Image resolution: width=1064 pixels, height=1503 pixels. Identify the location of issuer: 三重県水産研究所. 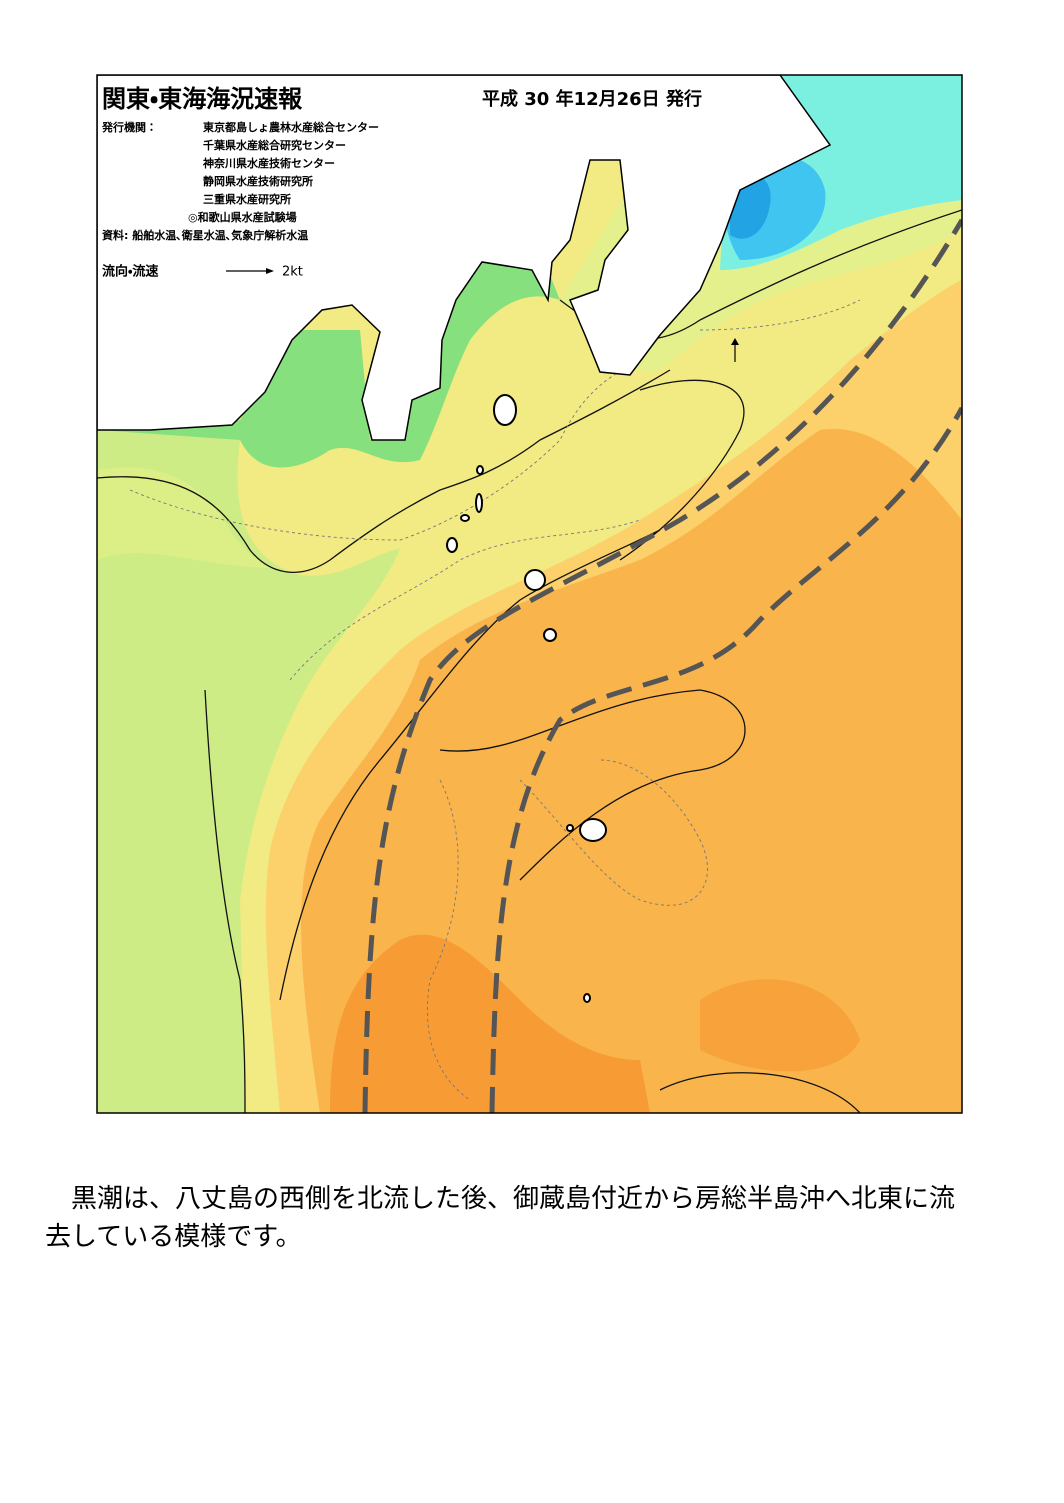
(247, 199).